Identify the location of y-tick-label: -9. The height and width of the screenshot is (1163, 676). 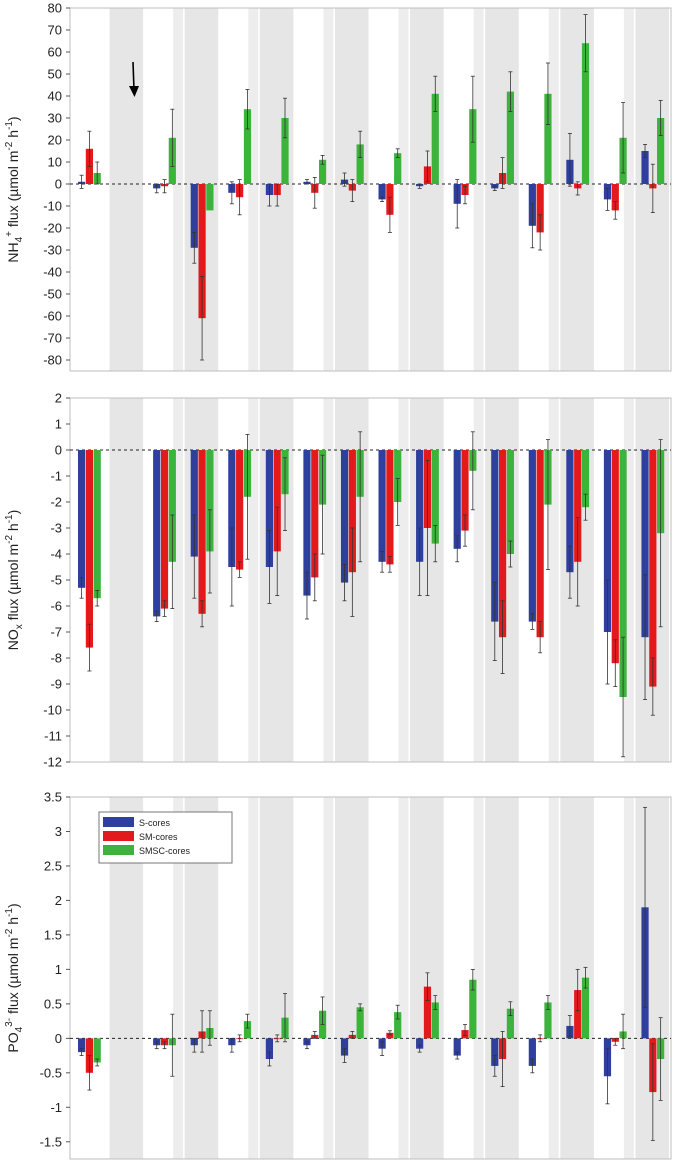
(56, 684).